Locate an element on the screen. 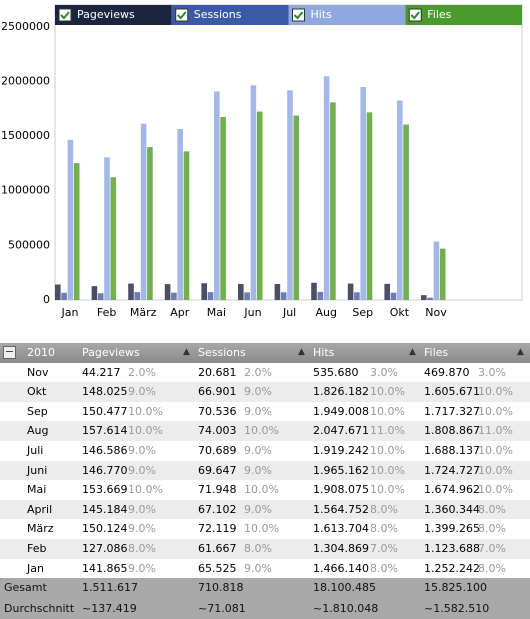  legend-label: Hits is located at coordinates (322, 14).